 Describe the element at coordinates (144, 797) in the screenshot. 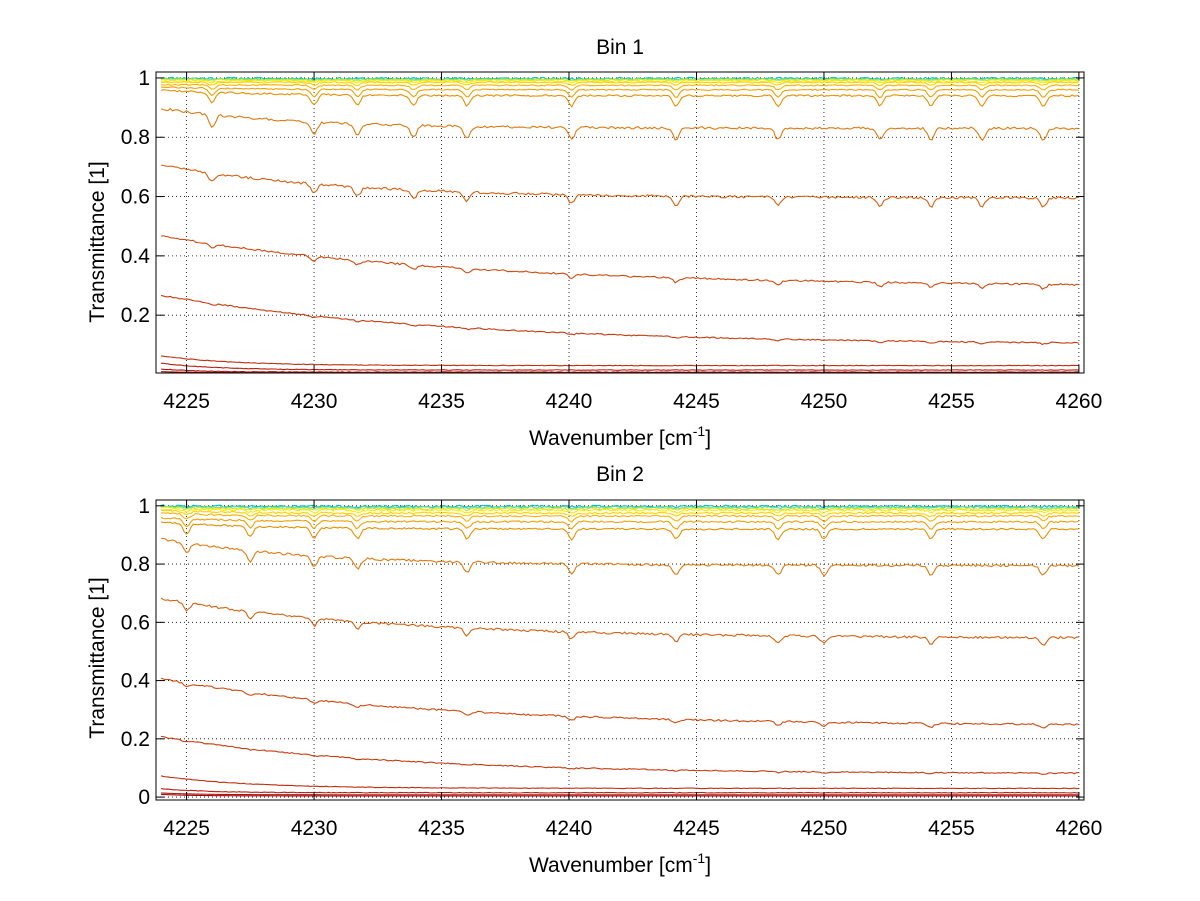

I see `y-tick-label: 0` at that location.